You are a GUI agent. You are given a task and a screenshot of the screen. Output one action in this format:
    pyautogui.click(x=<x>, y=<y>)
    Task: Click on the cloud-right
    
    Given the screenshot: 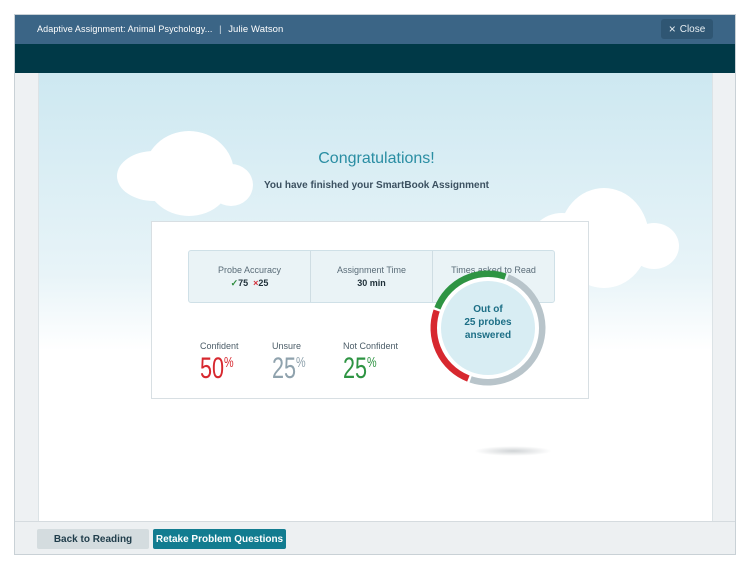 What is the action you would take?
    pyautogui.click(x=654, y=246)
    